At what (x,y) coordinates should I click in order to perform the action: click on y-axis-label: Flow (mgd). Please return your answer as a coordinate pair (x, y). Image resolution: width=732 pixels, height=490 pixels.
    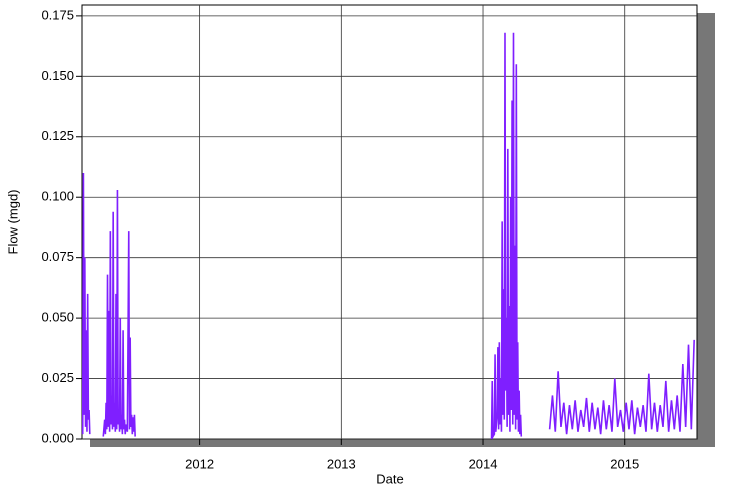
    Looking at the image, I should click on (12, 221).